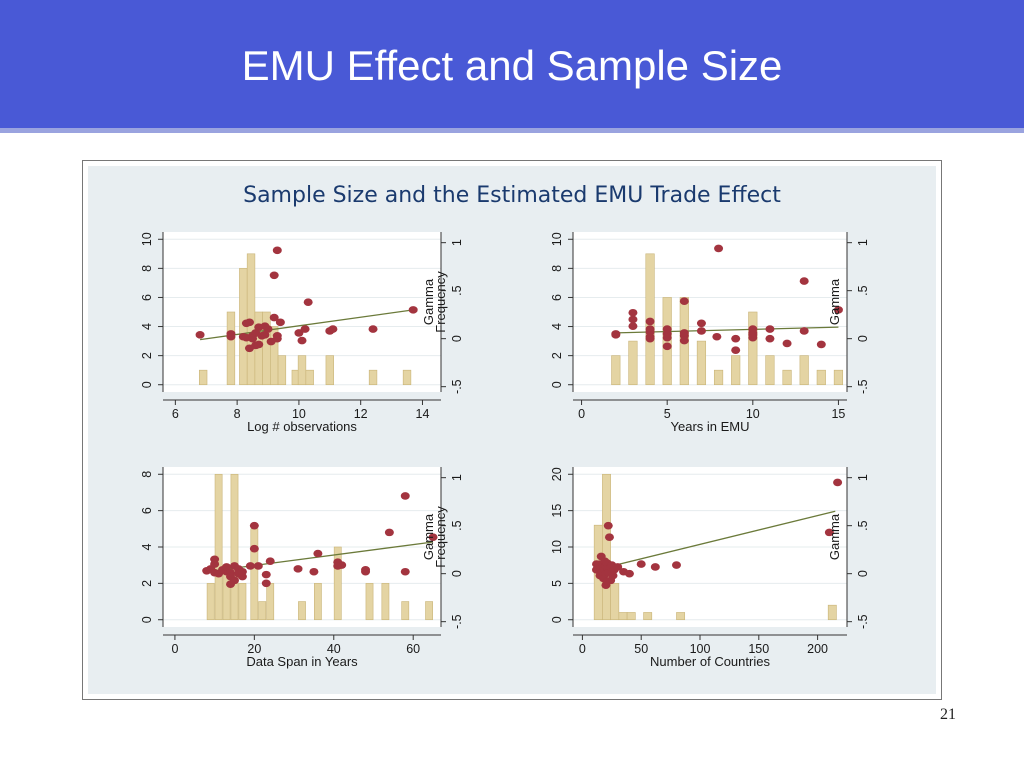  I want to click on y-left-tick-label: 2, so click(557, 355).